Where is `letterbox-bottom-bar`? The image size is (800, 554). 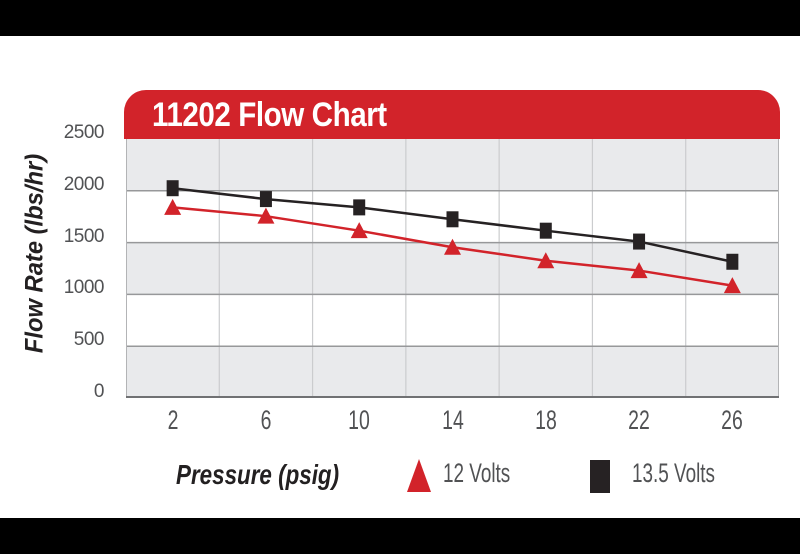 letterbox-bottom-bar is located at coordinates (400, 536).